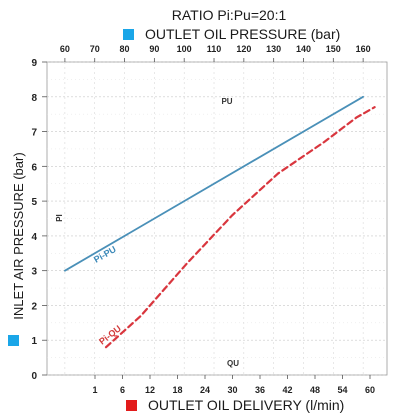  I want to click on top-axis-label: OUTLET OIL PRESSURE (bar), so click(242, 34).